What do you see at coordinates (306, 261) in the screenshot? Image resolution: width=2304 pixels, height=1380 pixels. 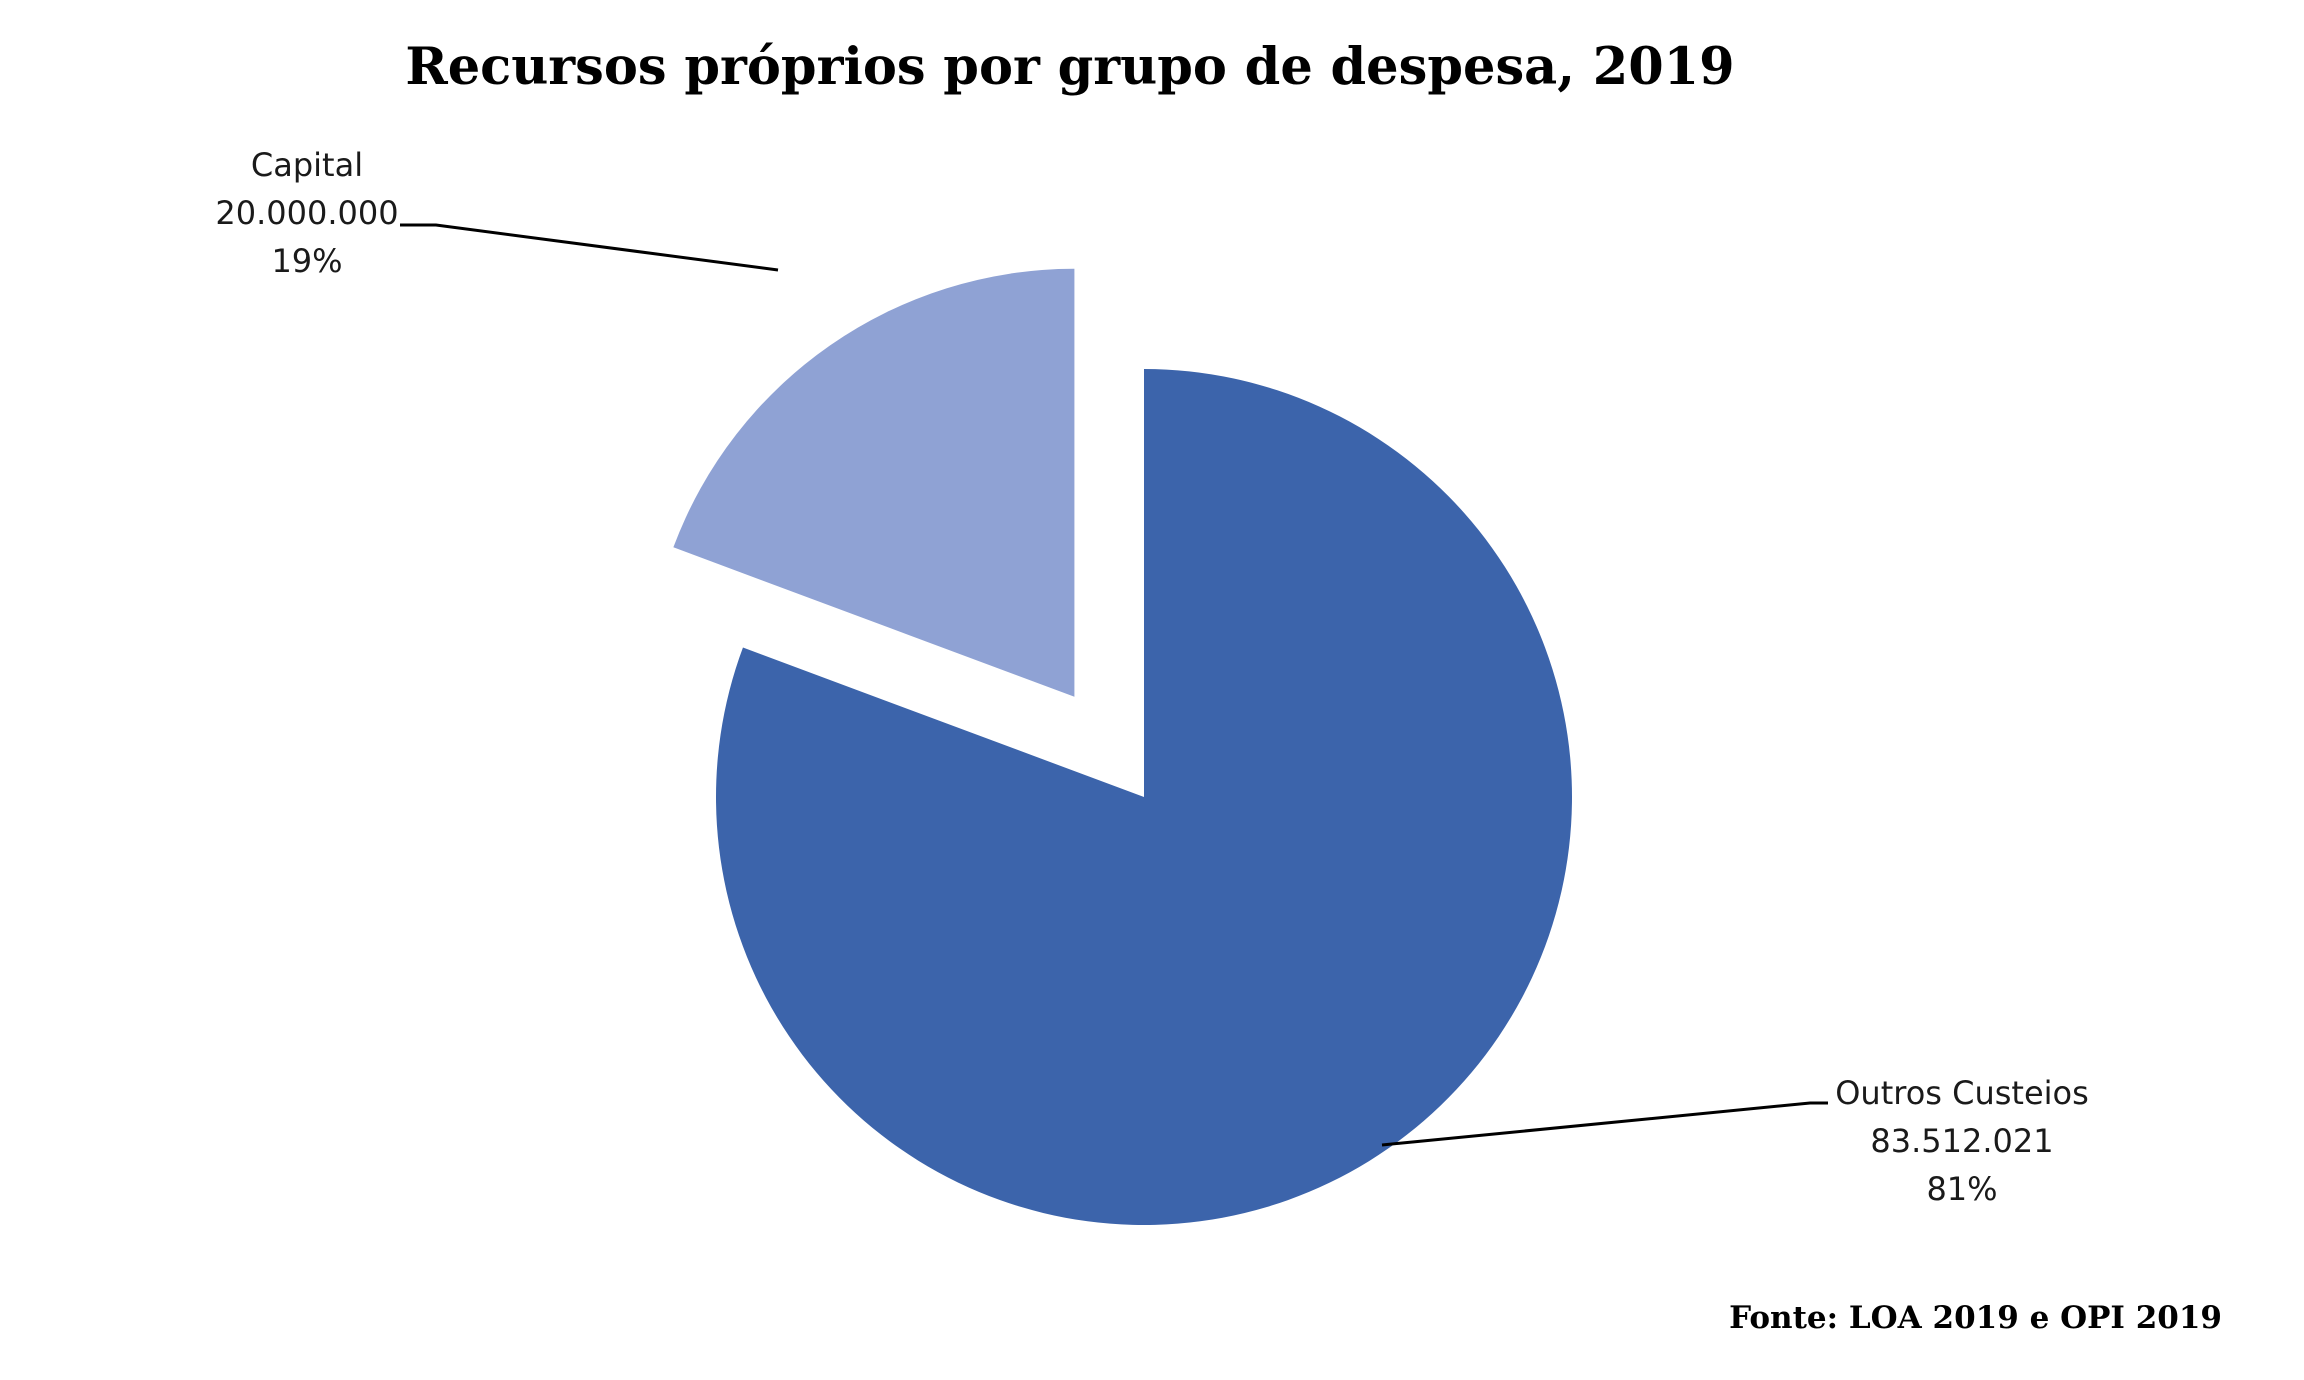 I see `slice-percent-capital: 19%` at bounding box center [306, 261].